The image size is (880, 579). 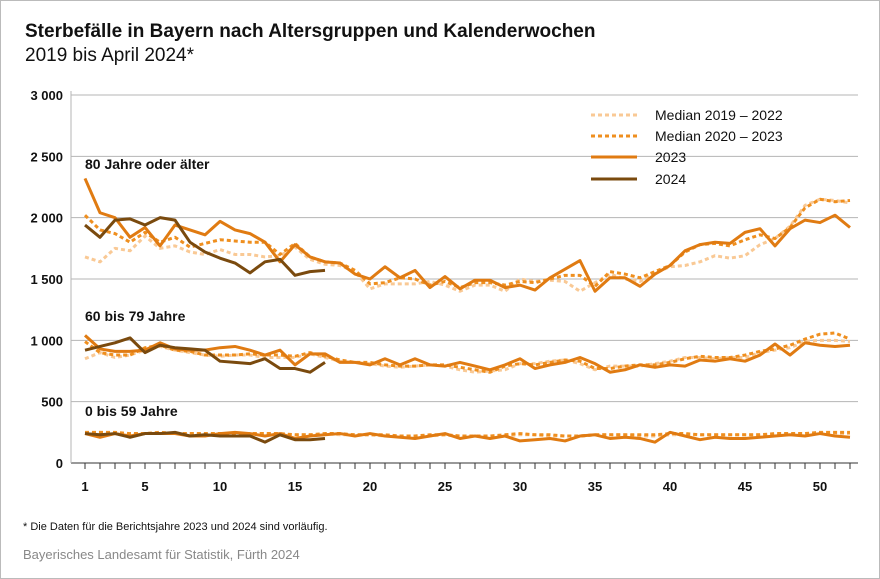 What do you see at coordinates (820, 486) in the screenshot?
I see `x-tick-label: 50` at bounding box center [820, 486].